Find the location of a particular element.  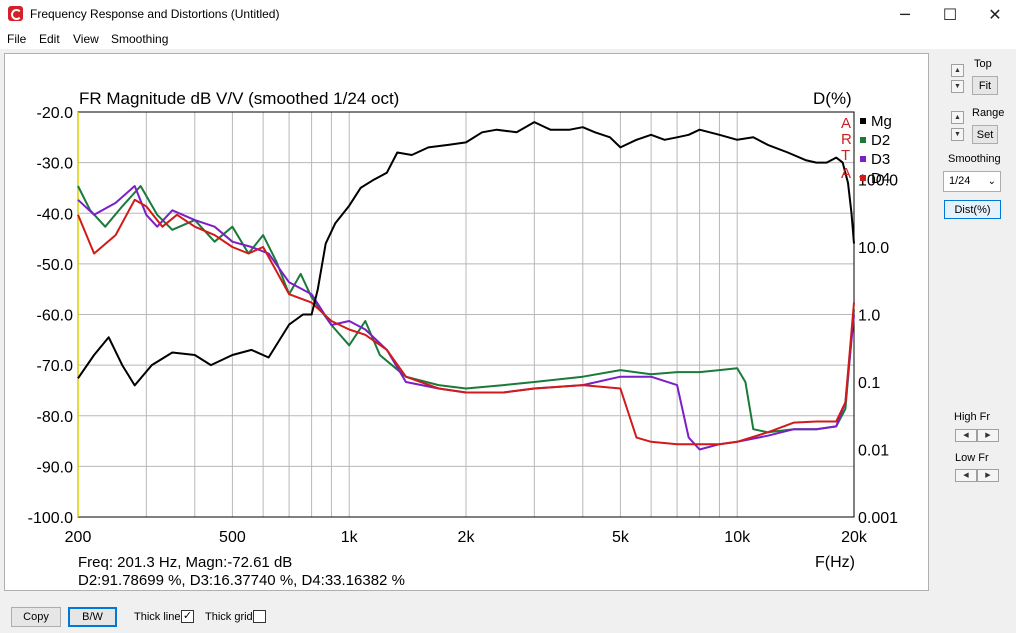

y-tick-label: -20.0 is located at coordinates (55, 113).